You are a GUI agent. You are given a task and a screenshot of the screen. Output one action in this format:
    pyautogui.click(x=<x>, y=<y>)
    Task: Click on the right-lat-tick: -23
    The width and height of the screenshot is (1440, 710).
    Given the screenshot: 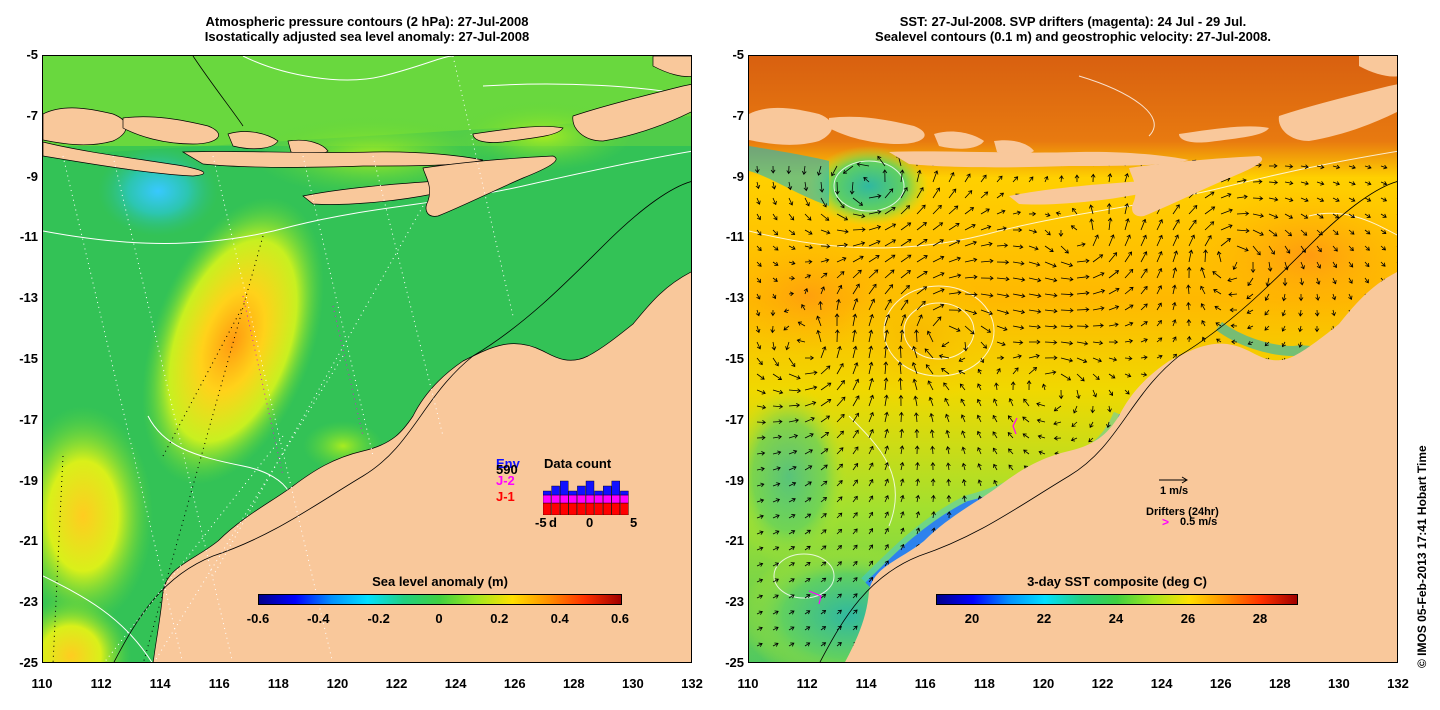 What is the action you would take?
    pyautogui.click(x=734, y=602)
    